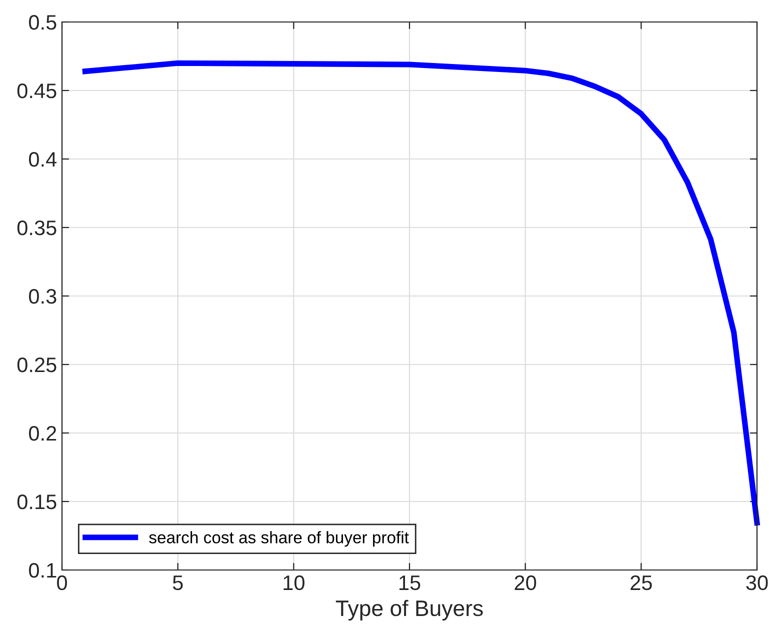  What do you see at coordinates (42, 433) in the screenshot?
I see `y-tick-label: 0.2` at bounding box center [42, 433].